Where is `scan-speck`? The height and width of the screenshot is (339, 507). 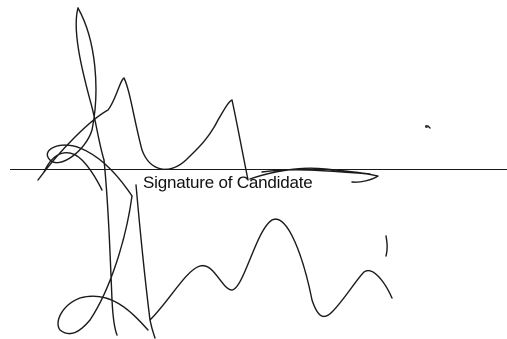 scan-speck is located at coordinates (426, 126).